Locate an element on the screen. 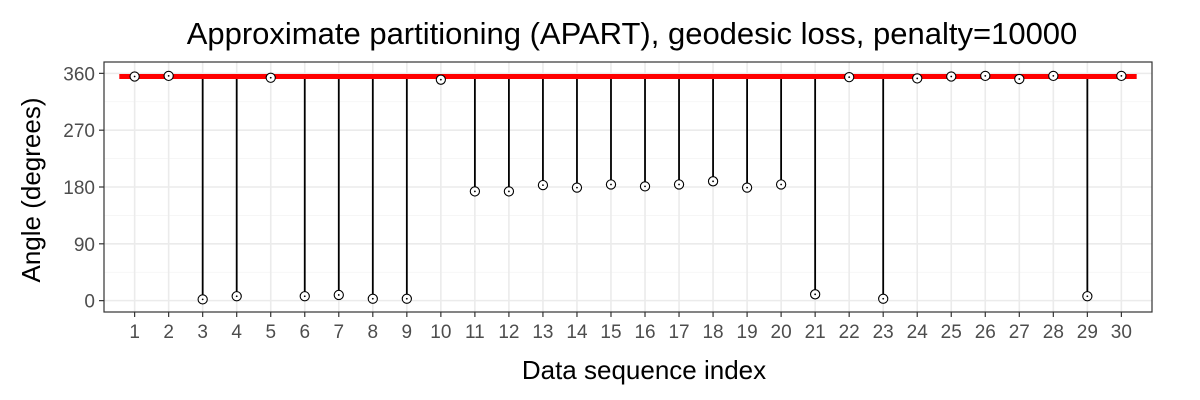  x-tick-label: 14 is located at coordinates (577, 332).